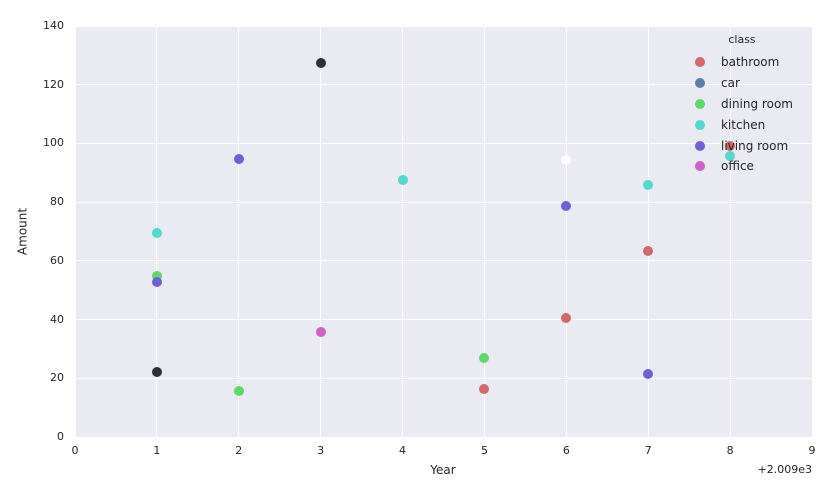 The width and height of the screenshot is (832, 500). Describe the element at coordinates (53, 84) in the screenshot. I see `y-tick-label-120: 120` at that location.